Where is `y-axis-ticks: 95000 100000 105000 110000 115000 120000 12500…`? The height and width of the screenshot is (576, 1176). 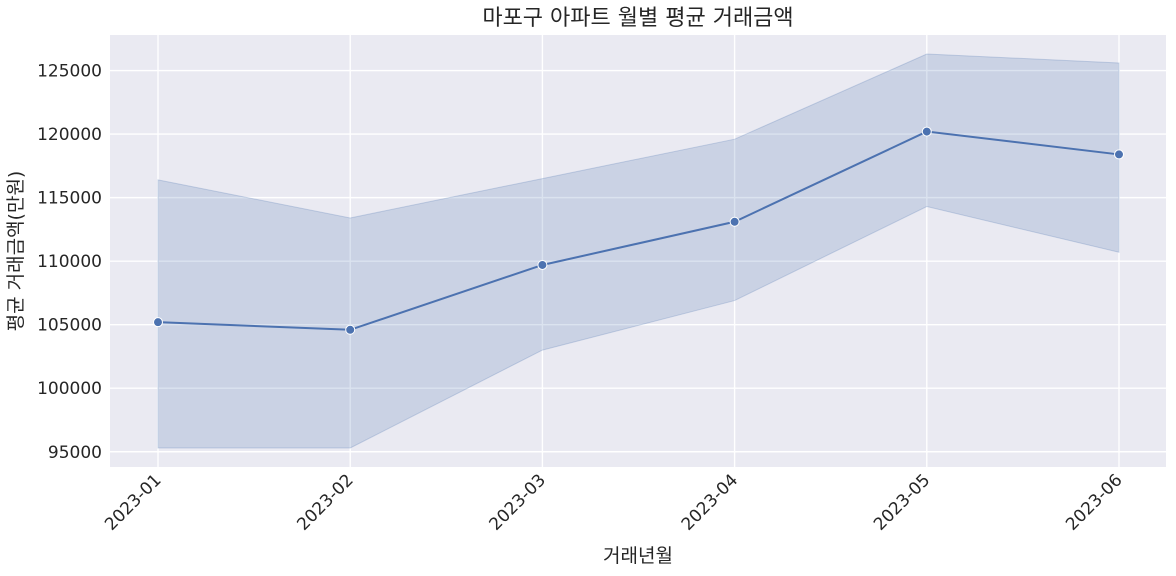
y-axis-ticks: 95000 100000 105000 110000 115000 120000 12500… is located at coordinates (69, 262).